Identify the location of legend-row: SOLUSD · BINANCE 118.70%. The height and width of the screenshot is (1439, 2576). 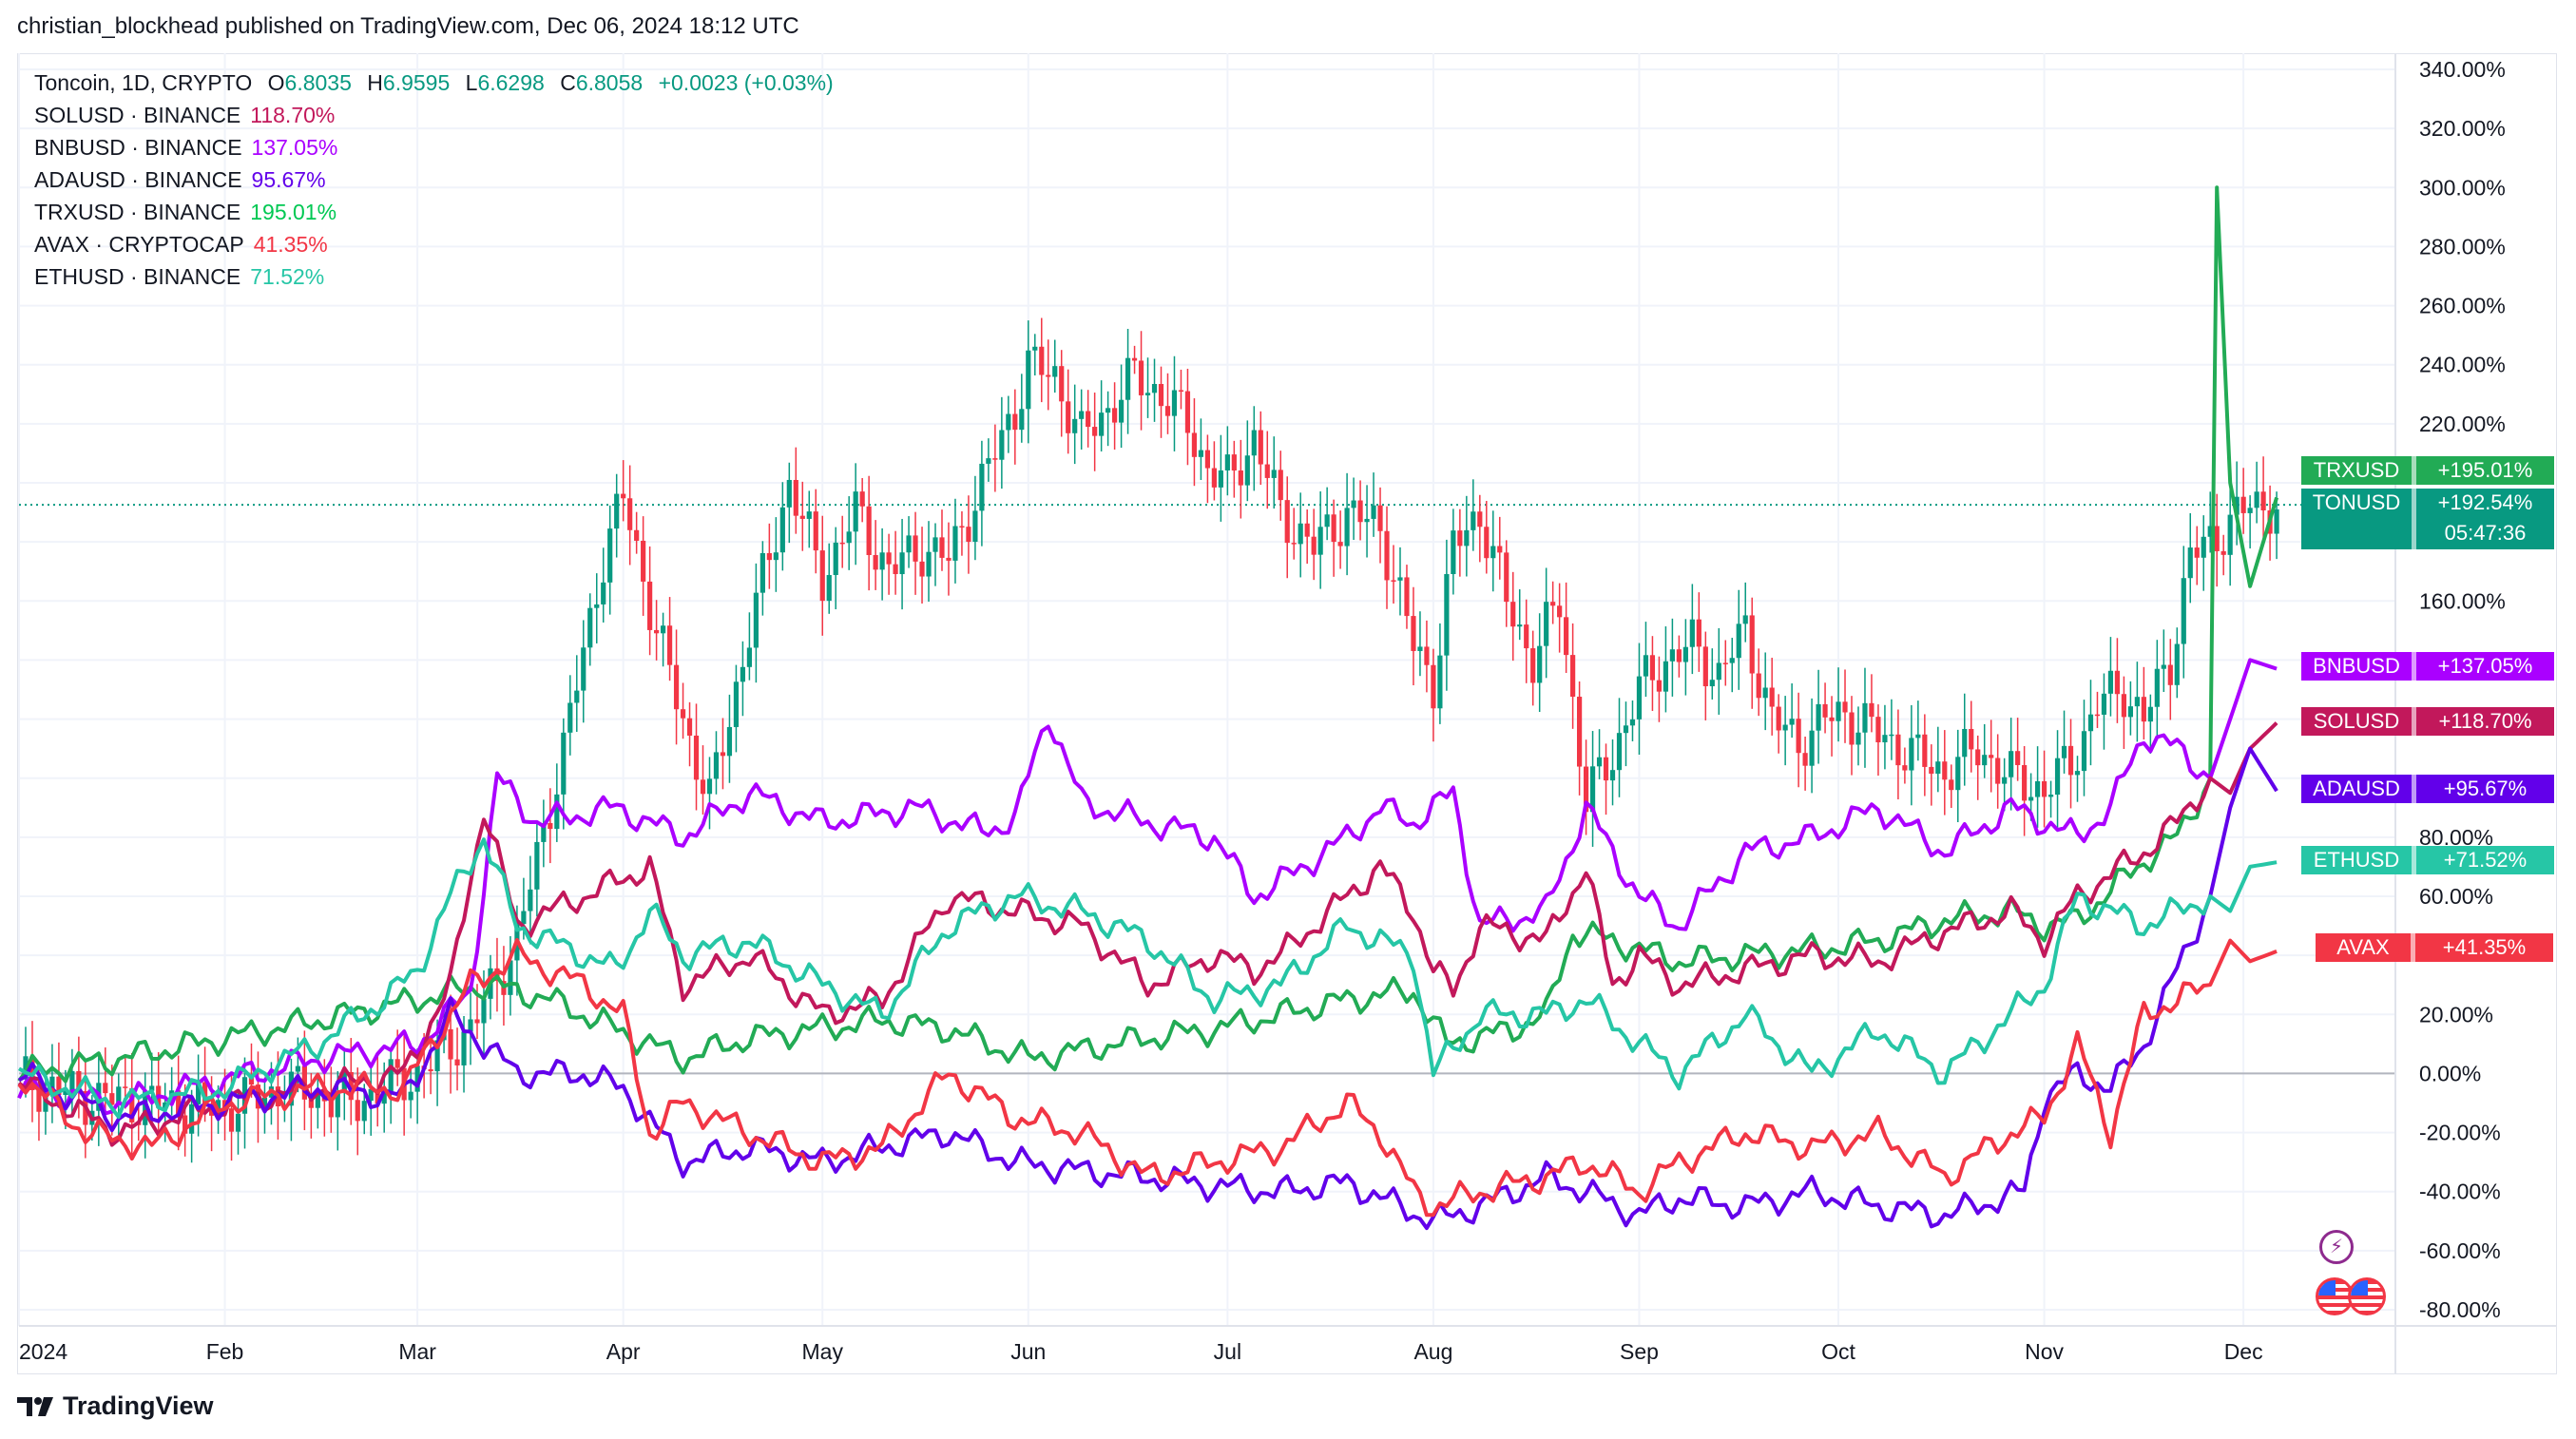
(434, 115).